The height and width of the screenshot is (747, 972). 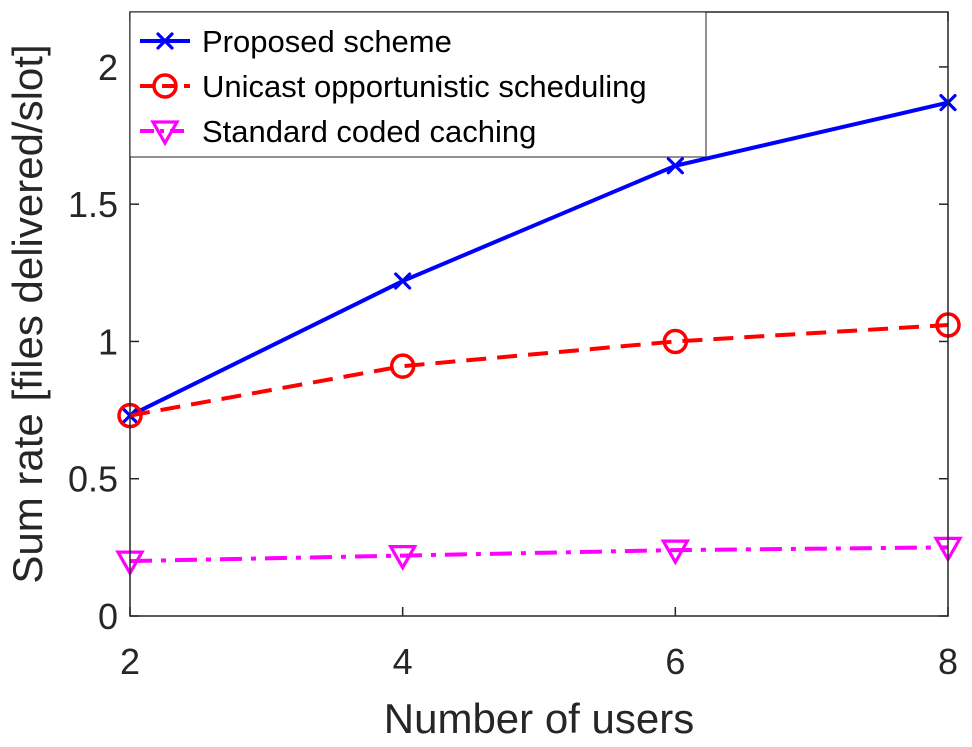 I want to click on legend-box, so click(x=418, y=84).